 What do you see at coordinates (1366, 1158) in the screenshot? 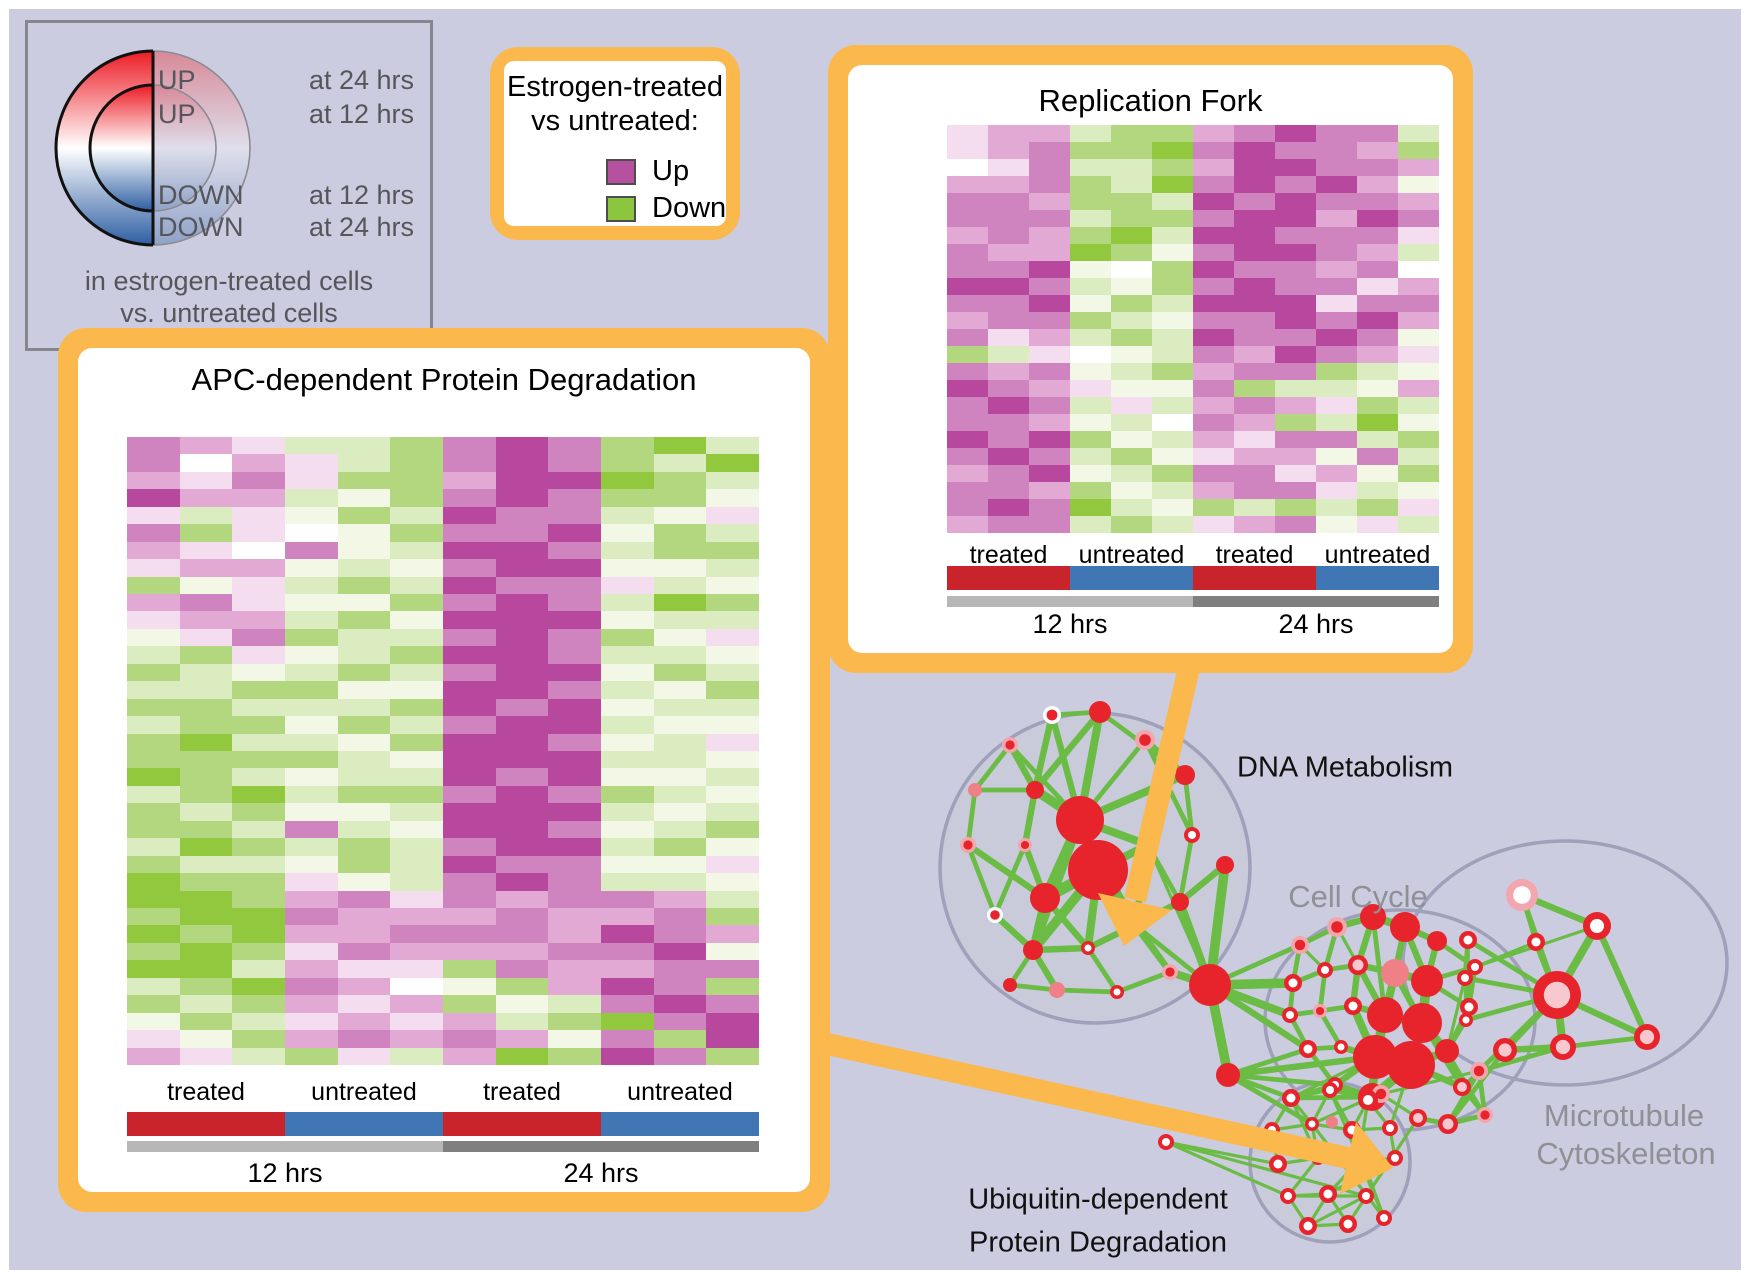
I see `arrow-apc-to-ubiquitin-head` at bounding box center [1366, 1158].